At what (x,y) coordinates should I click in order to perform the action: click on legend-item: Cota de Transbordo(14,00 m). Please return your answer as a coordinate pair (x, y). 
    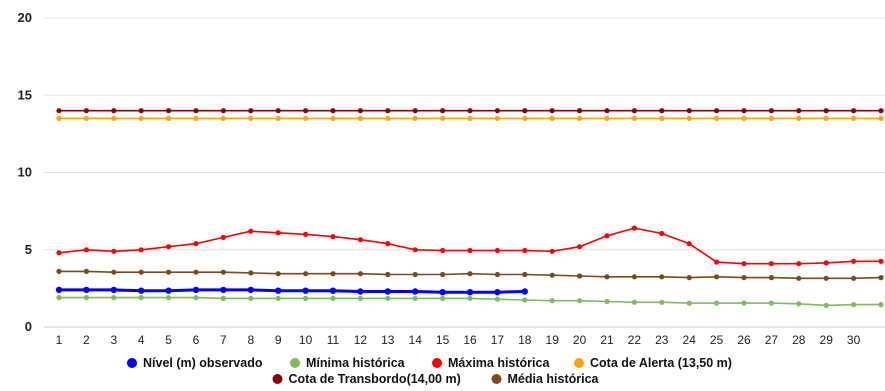
    Looking at the image, I should click on (366, 379).